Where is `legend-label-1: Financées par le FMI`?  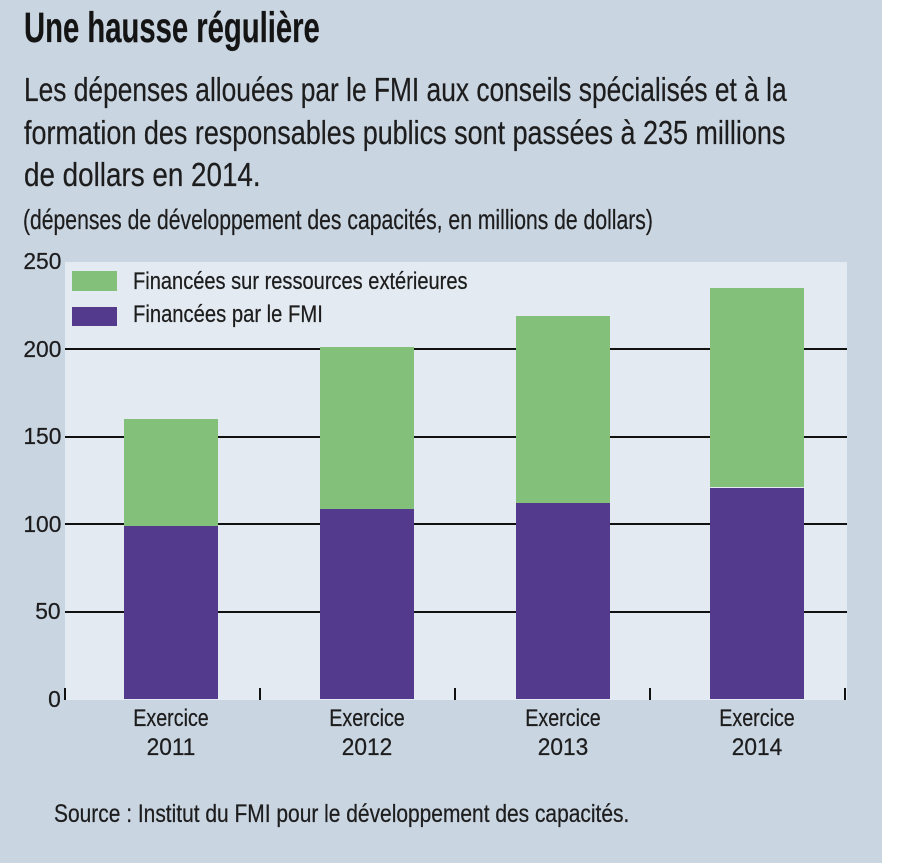 legend-label-1: Financées par le FMI is located at coordinates (227, 315).